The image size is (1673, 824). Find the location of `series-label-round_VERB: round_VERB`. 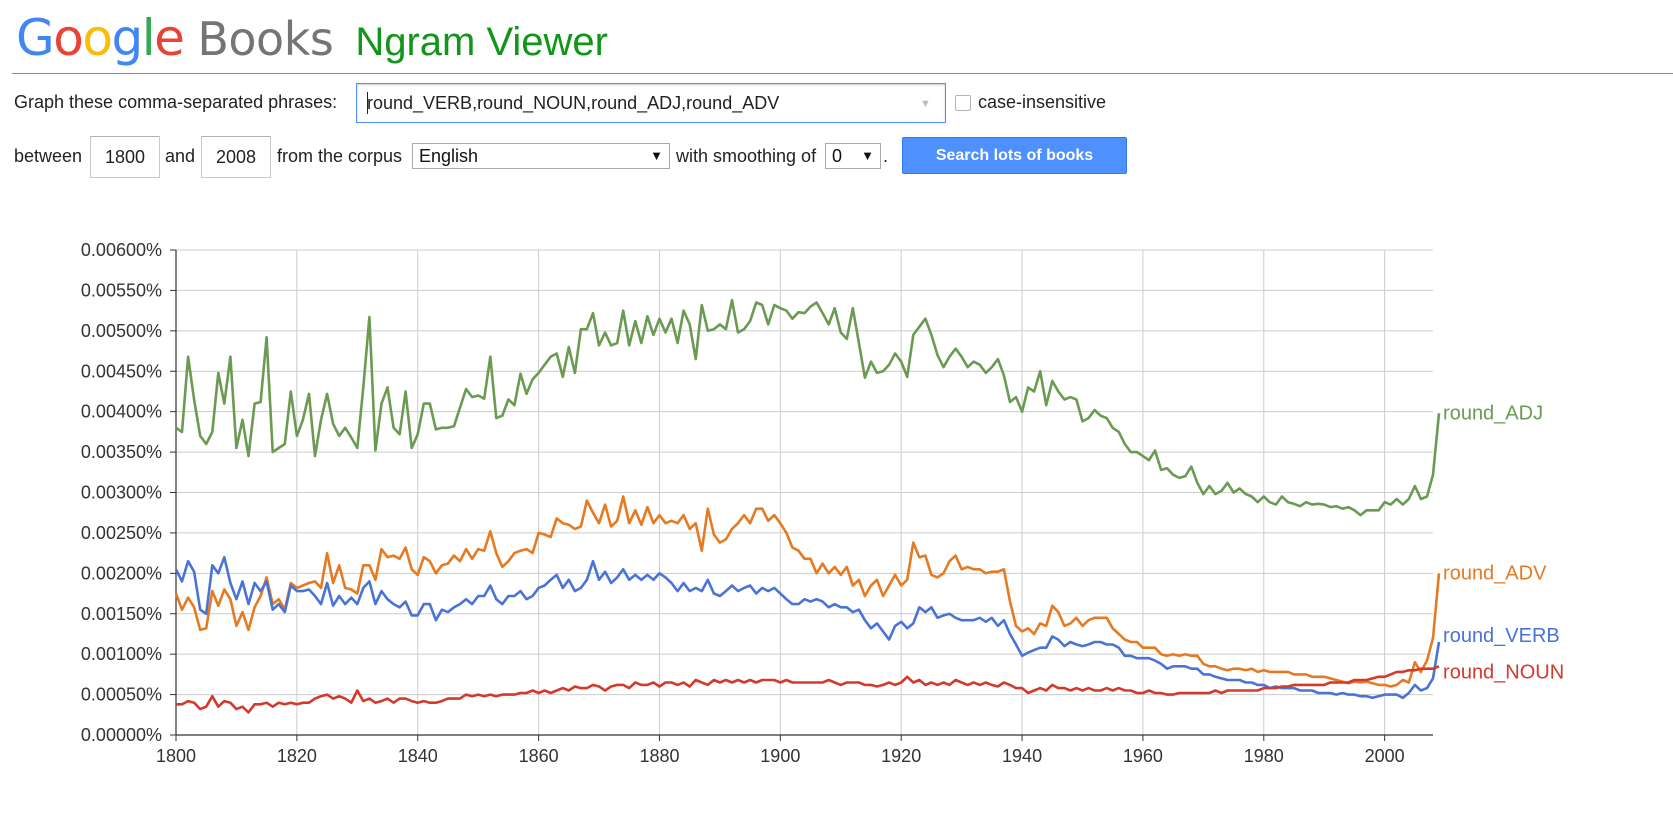

series-label-round_VERB: round_VERB is located at coordinates (1501, 636).